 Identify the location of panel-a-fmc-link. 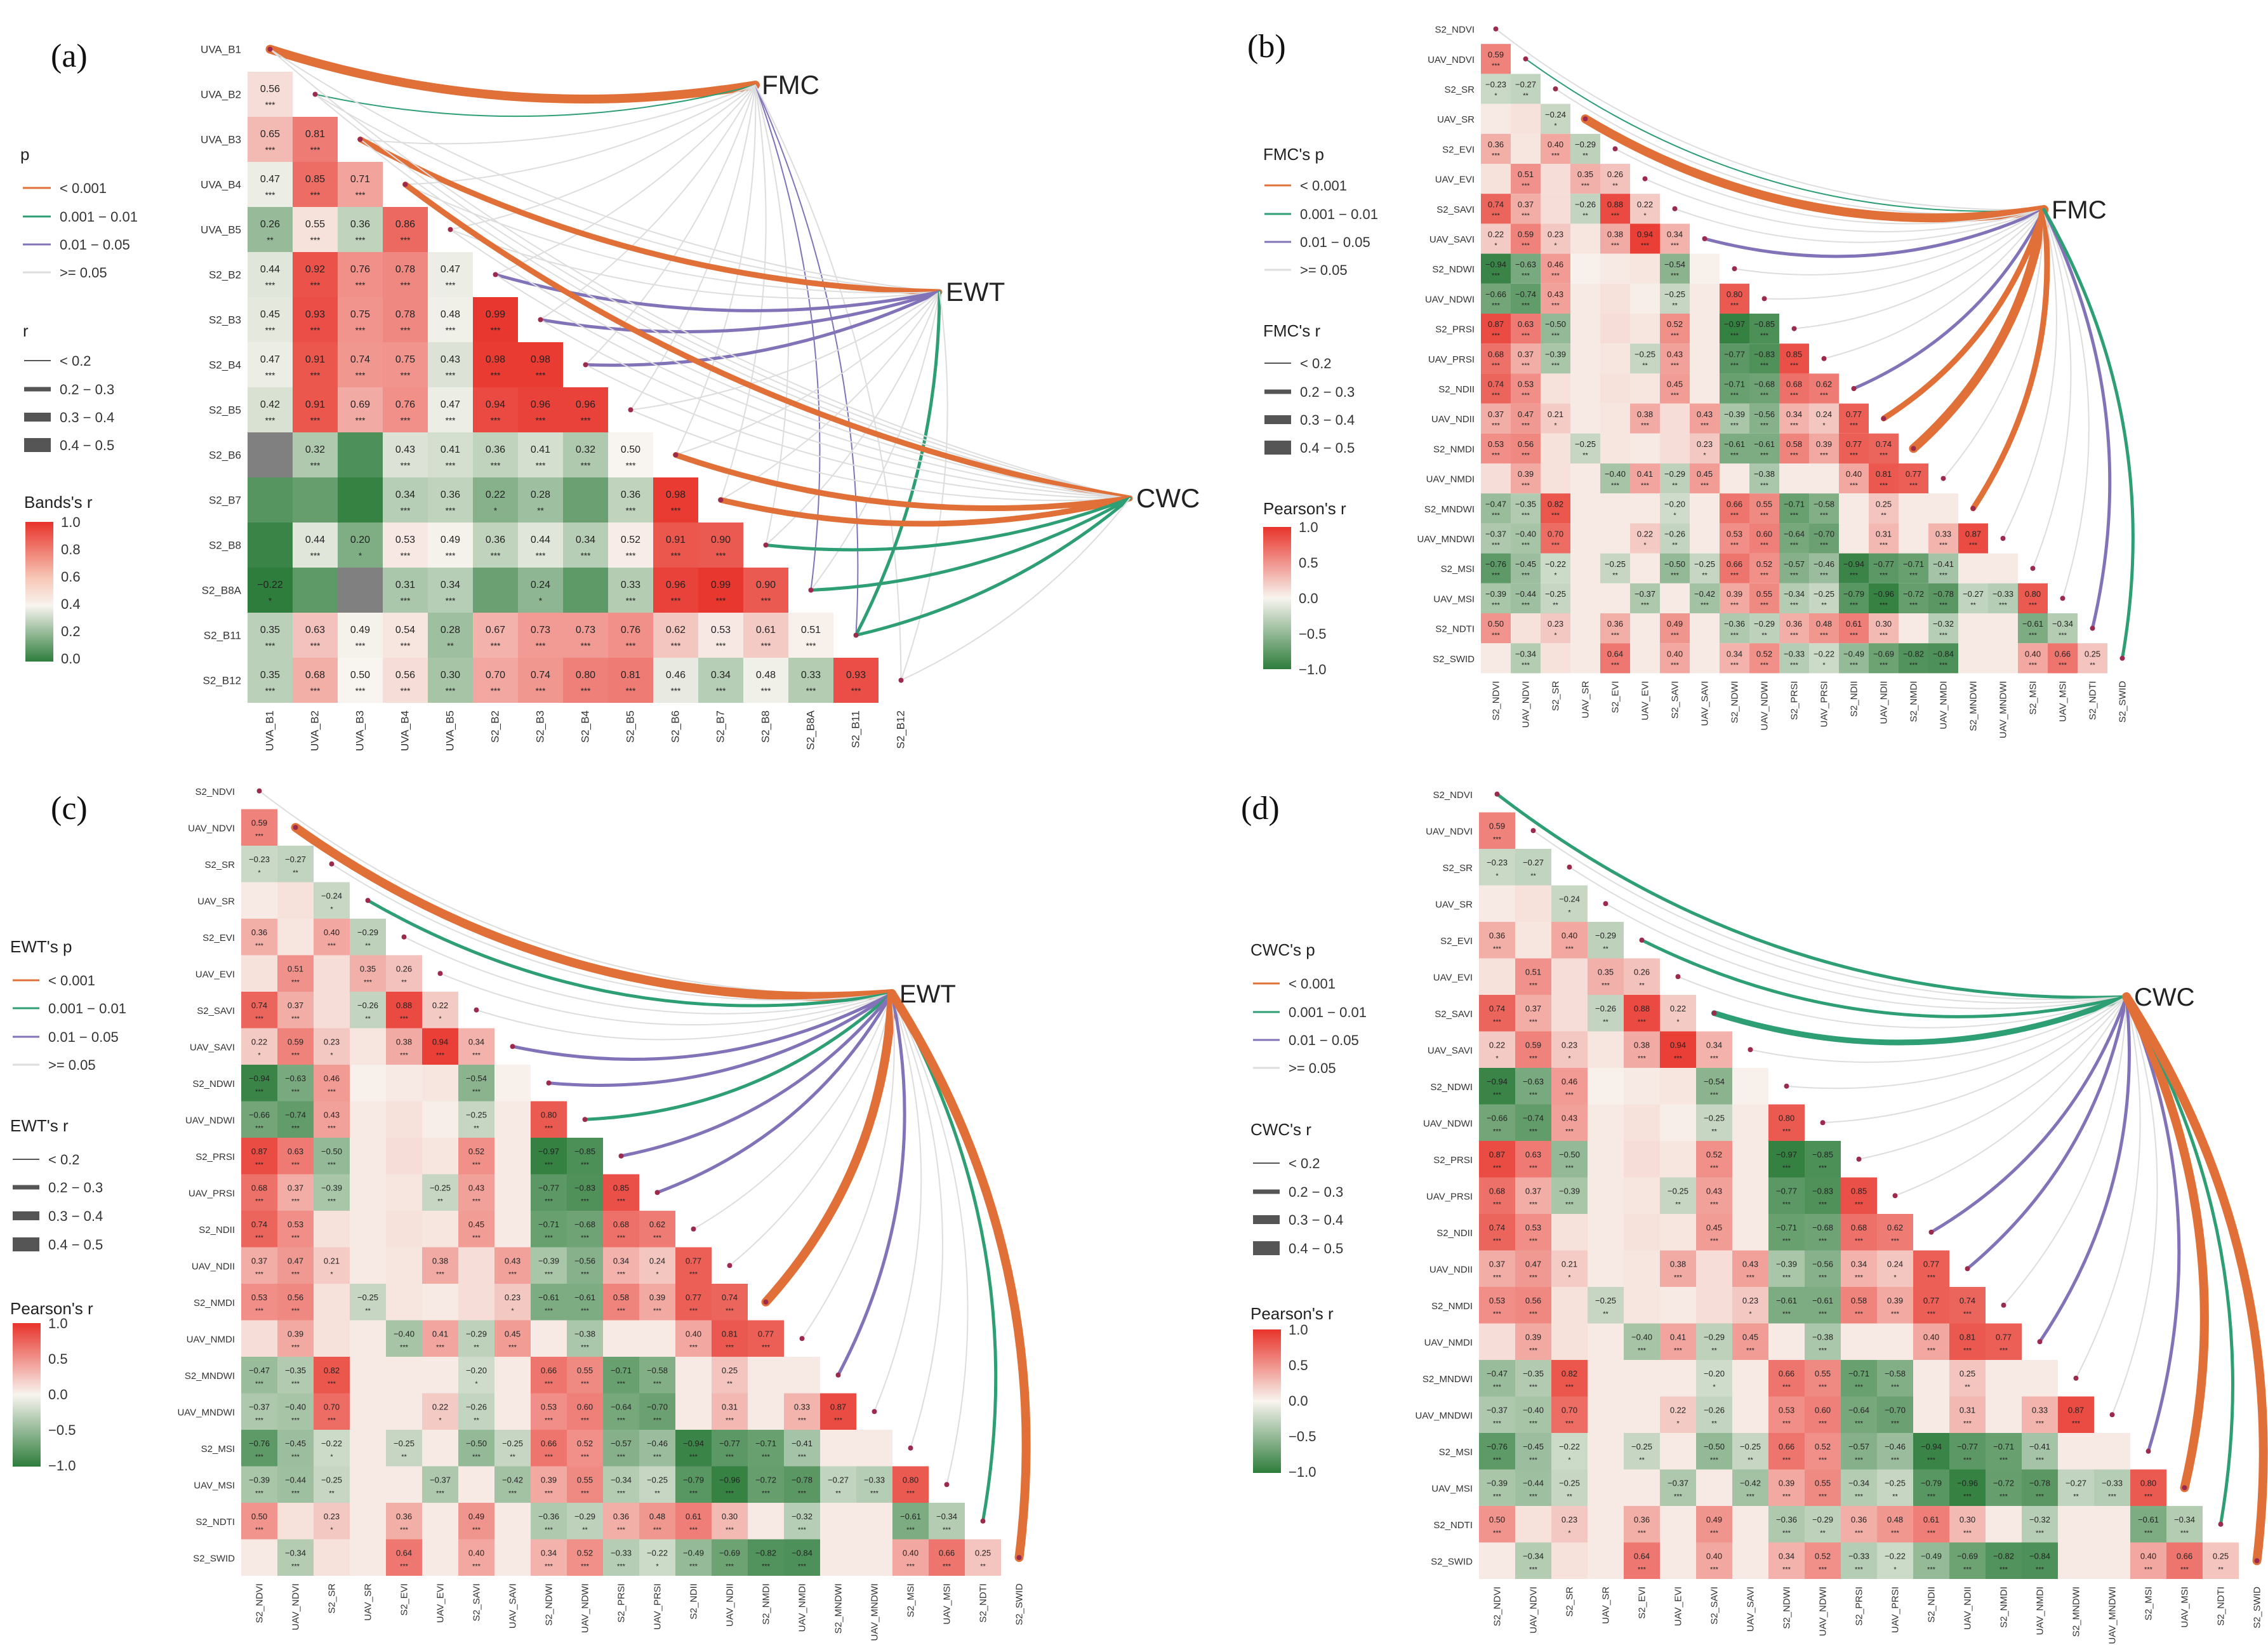
(512, 73).